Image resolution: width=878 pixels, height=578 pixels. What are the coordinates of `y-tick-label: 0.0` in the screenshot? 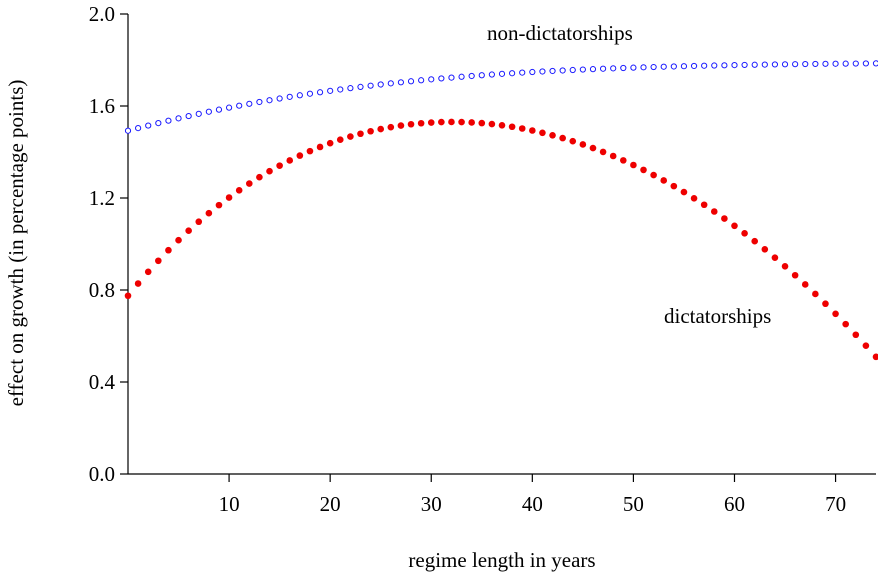 It's located at (102, 474).